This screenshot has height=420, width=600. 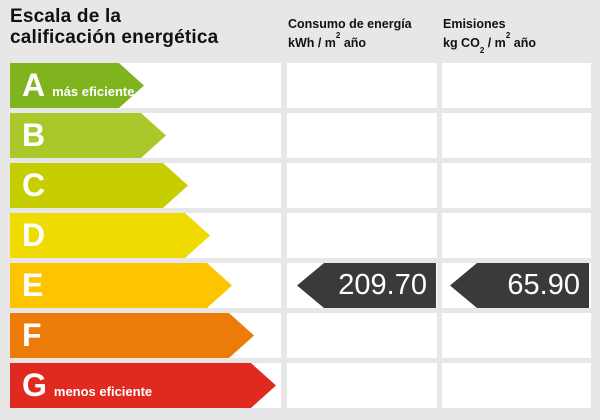 I want to click on rating-arrow: B, so click(x=88, y=135).